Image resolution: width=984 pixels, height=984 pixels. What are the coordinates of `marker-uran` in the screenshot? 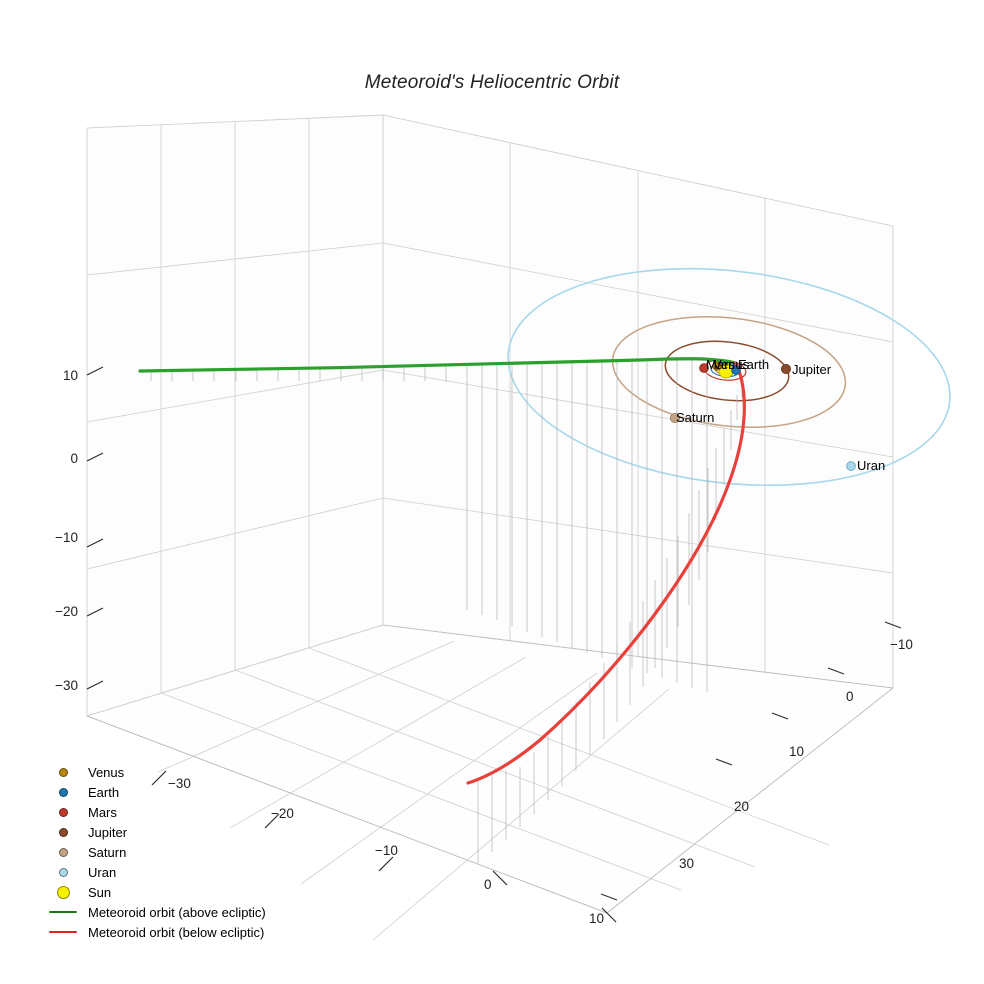 It's located at (851, 466).